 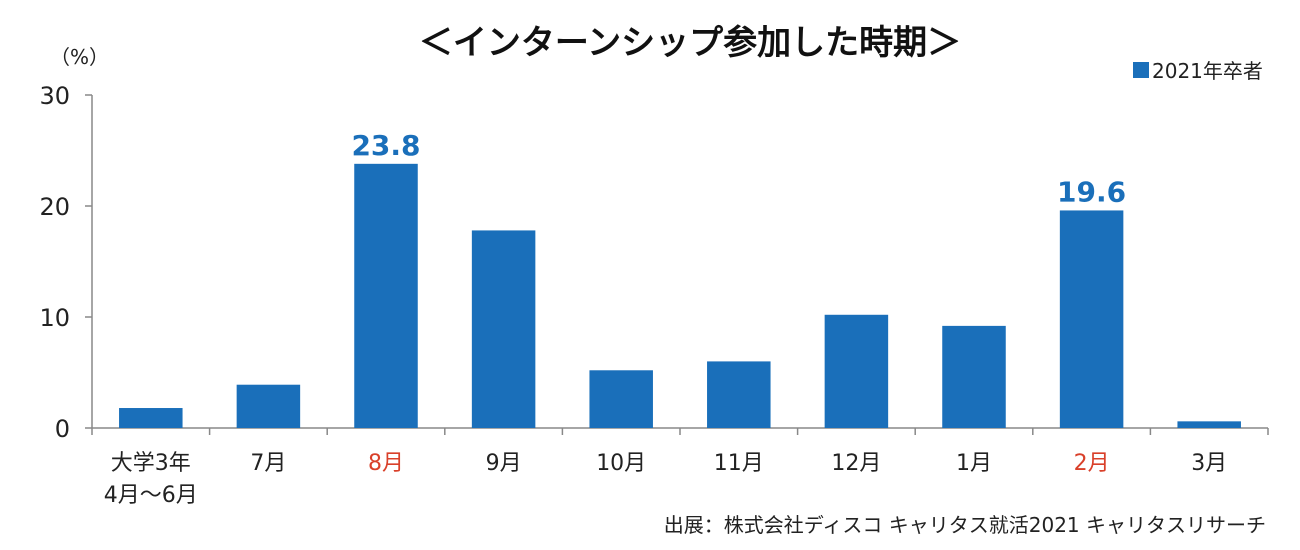 What do you see at coordinates (151, 463) in the screenshot?
I see `x-tick-label: 大学3年` at bounding box center [151, 463].